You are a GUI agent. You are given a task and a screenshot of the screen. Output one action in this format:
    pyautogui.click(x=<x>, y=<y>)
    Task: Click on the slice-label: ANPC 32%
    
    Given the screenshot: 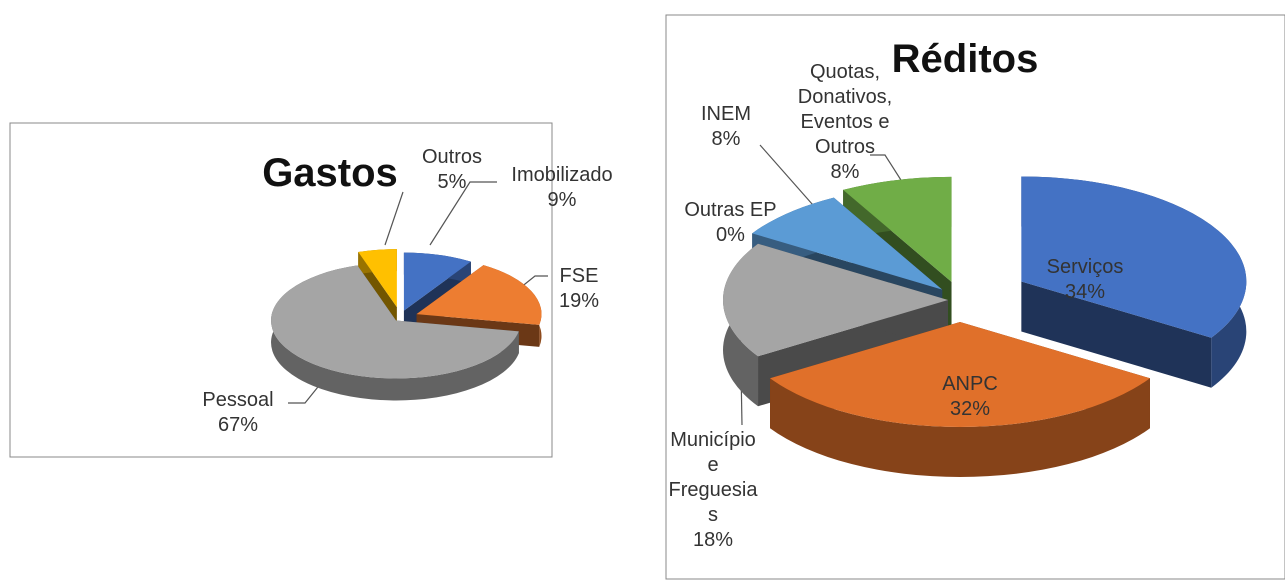 What is the action you would take?
    pyautogui.click(x=970, y=396)
    